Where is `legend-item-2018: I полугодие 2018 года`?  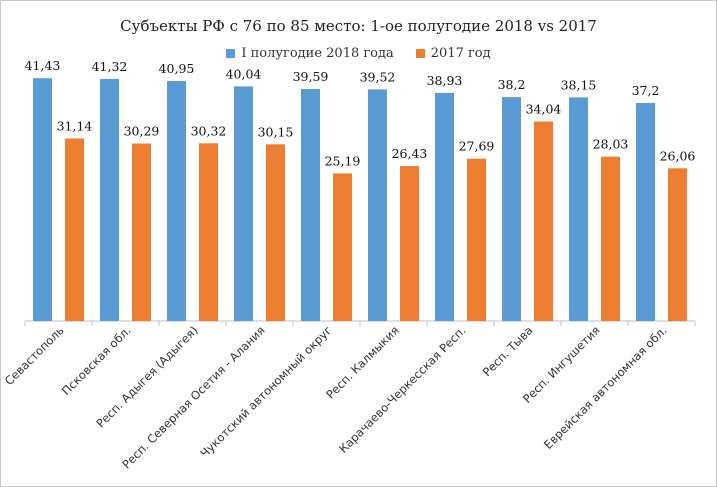
legend-item-2018: I полугодие 2018 года is located at coordinates (310, 53).